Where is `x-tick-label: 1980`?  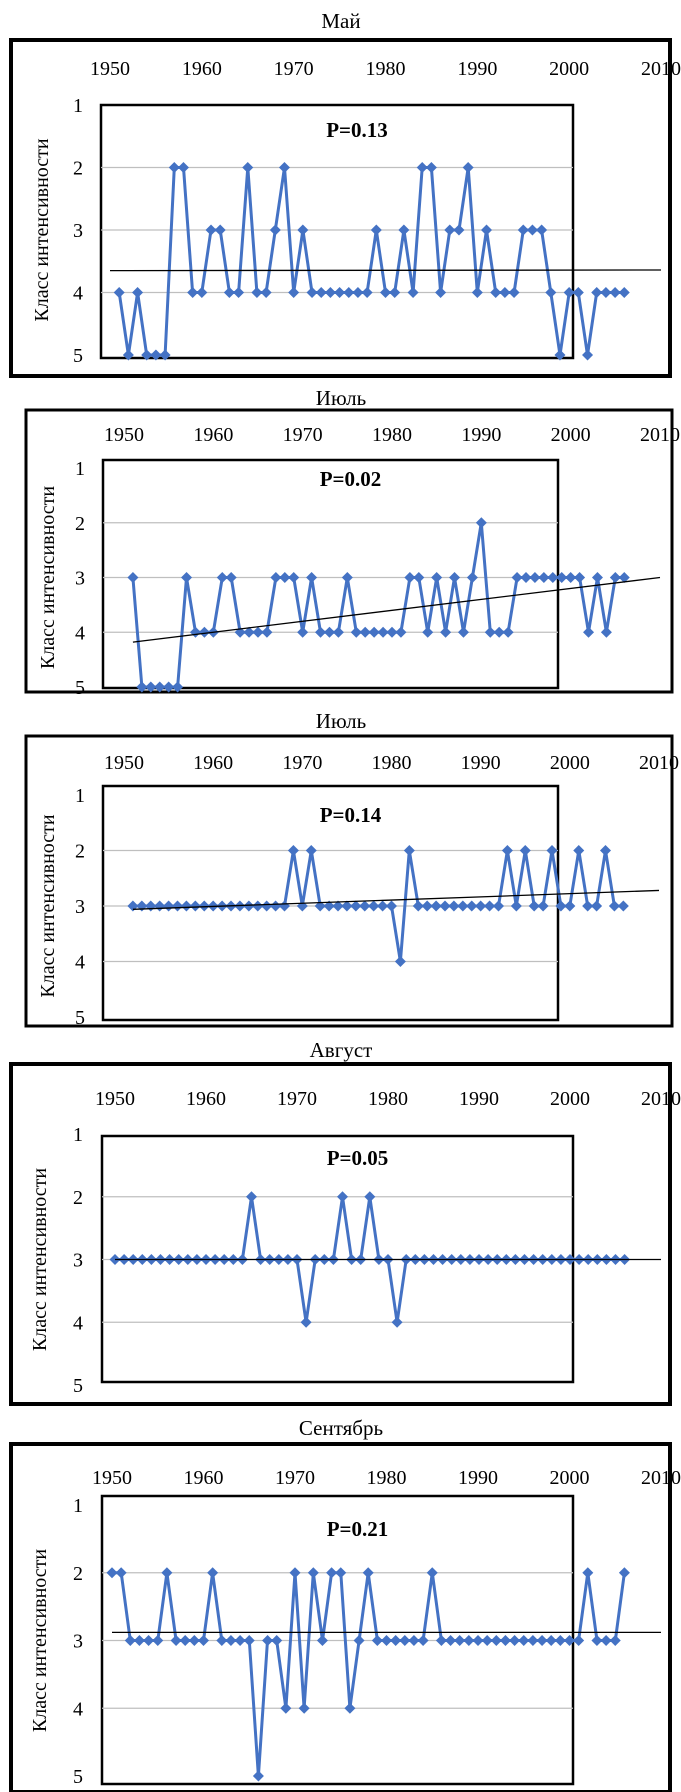
x-tick-label: 1980 is located at coordinates (392, 435).